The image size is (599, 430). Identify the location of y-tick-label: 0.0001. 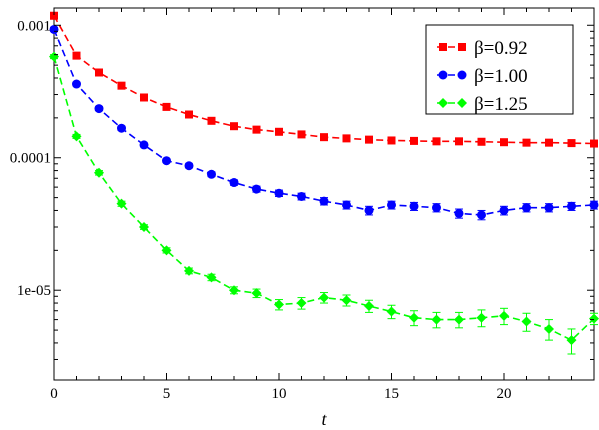
(30, 159).